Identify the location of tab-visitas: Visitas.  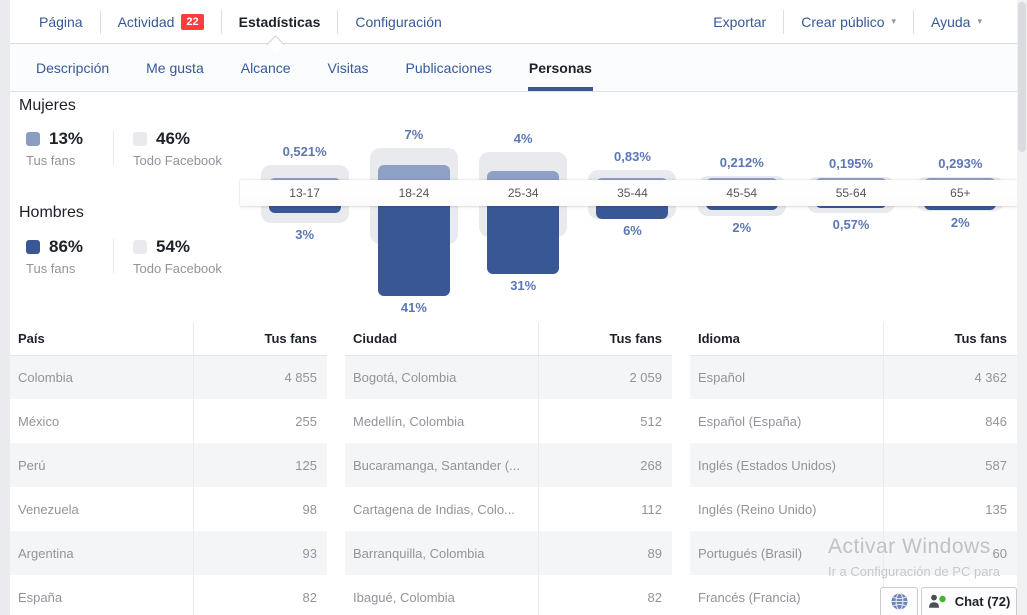
(348, 67).